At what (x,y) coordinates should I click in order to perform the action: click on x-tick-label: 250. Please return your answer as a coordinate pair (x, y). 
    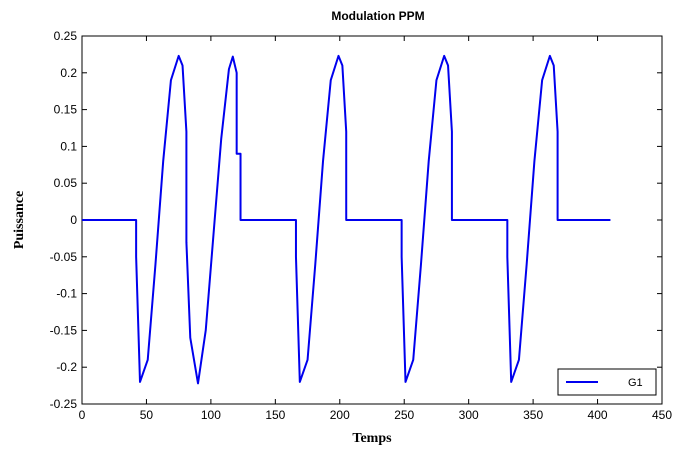
    Looking at the image, I should click on (404, 415).